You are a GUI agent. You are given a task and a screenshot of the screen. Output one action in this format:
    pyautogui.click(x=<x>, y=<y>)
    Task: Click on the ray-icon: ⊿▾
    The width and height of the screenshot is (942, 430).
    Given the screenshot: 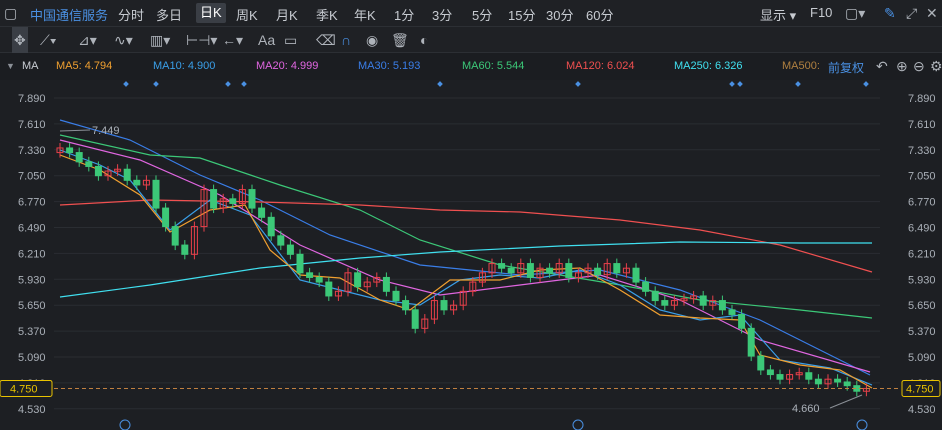 What is the action you would take?
    pyautogui.click(x=87, y=40)
    